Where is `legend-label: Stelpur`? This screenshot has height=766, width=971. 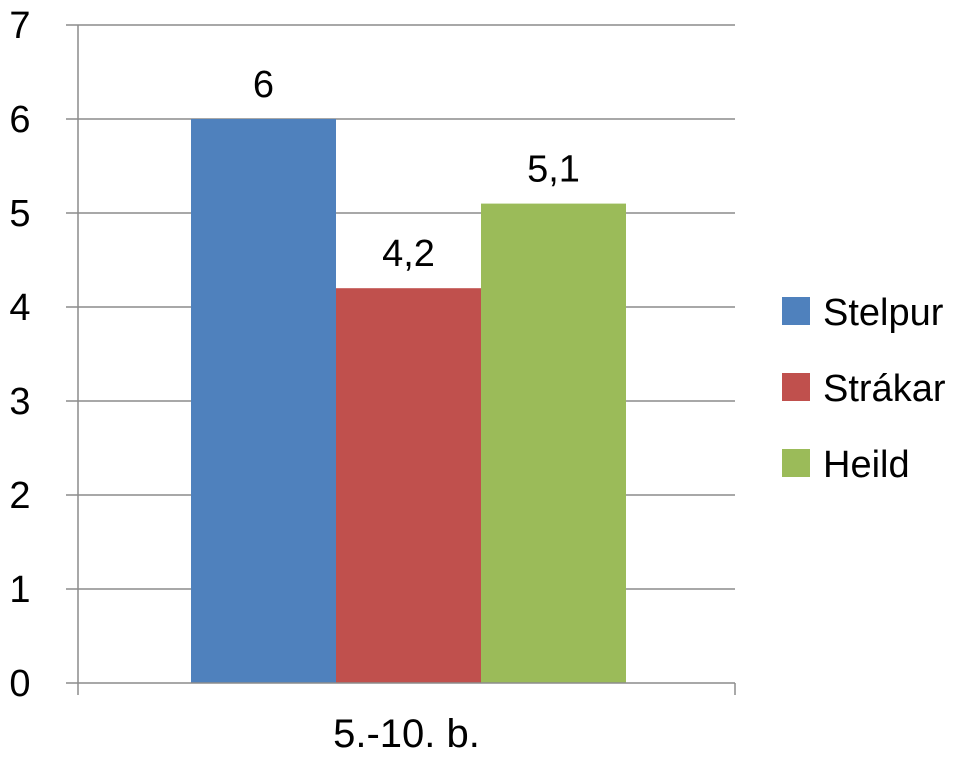
legend-label: Stelpur is located at coordinates (883, 313).